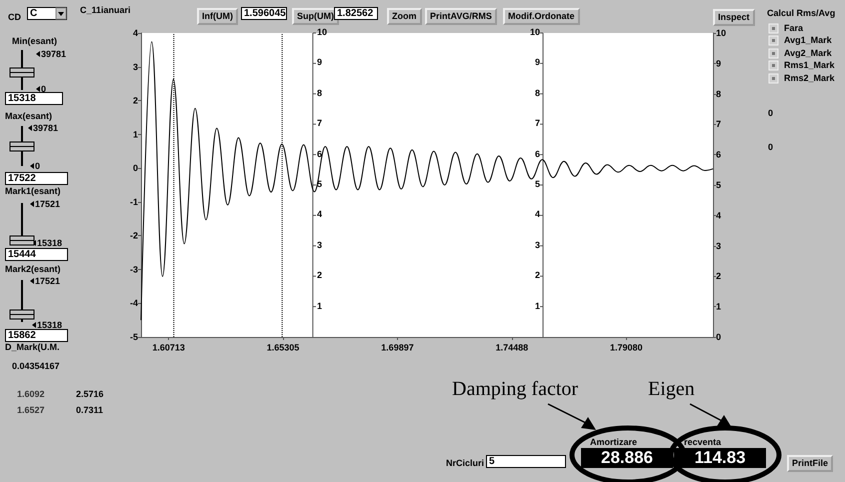 This screenshot has height=482, width=845. I want to click on y-tick-label: 4, so click(135, 33).